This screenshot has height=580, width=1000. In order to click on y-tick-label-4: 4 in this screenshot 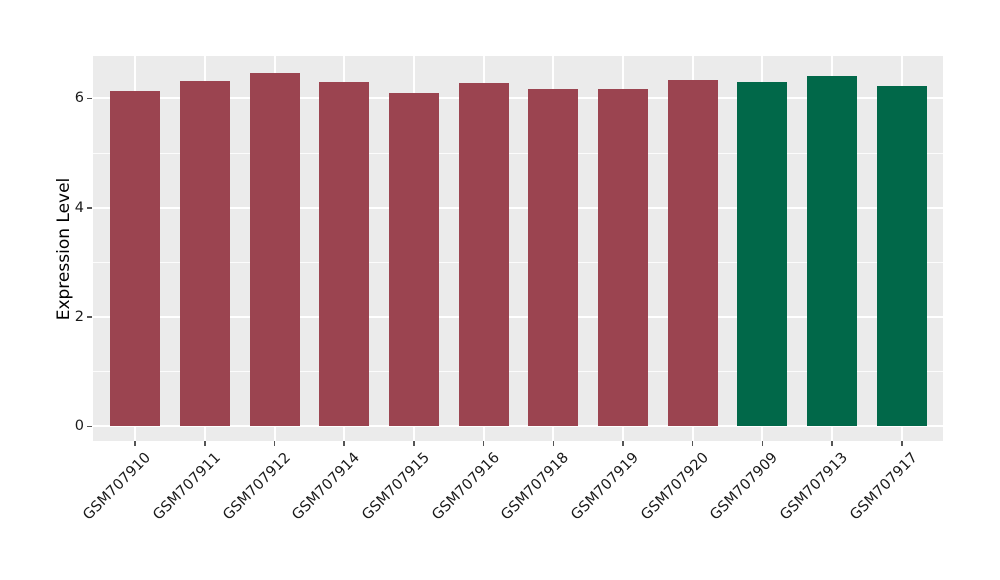, I will do `click(79, 207)`.